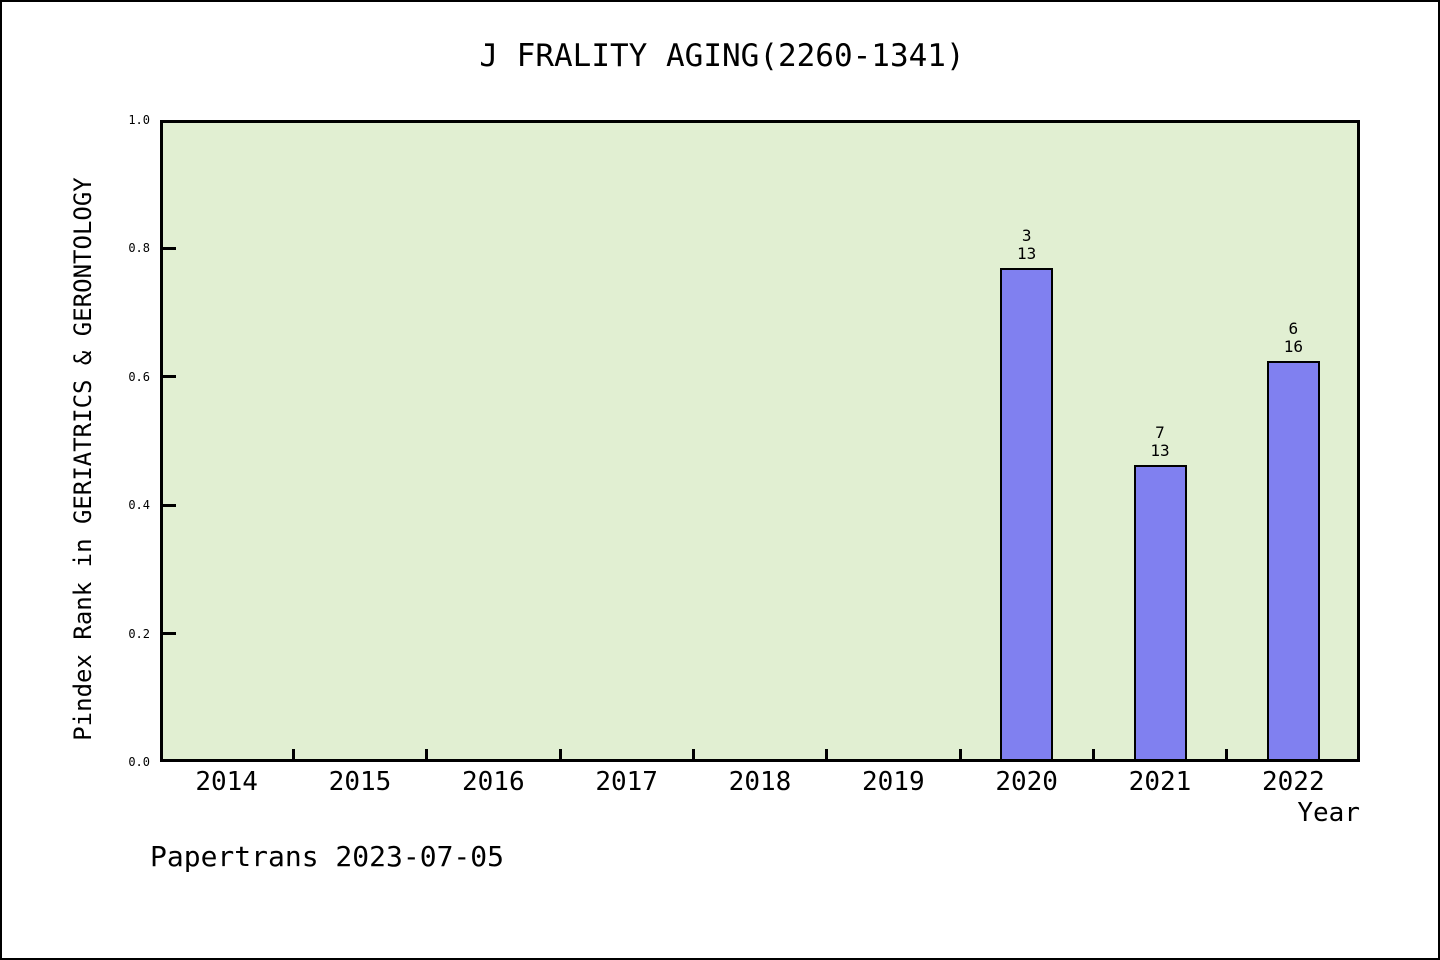 The width and height of the screenshot is (1440, 960). I want to click on y-tick-label: 0.8, so click(139, 248).